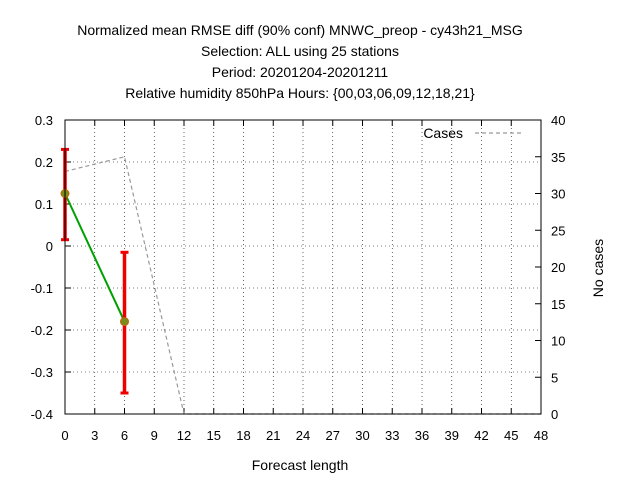 The image size is (640, 480). Describe the element at coordinates (541, 435) in the screenshot. I see `x-tick-label-48: 48` at that location.